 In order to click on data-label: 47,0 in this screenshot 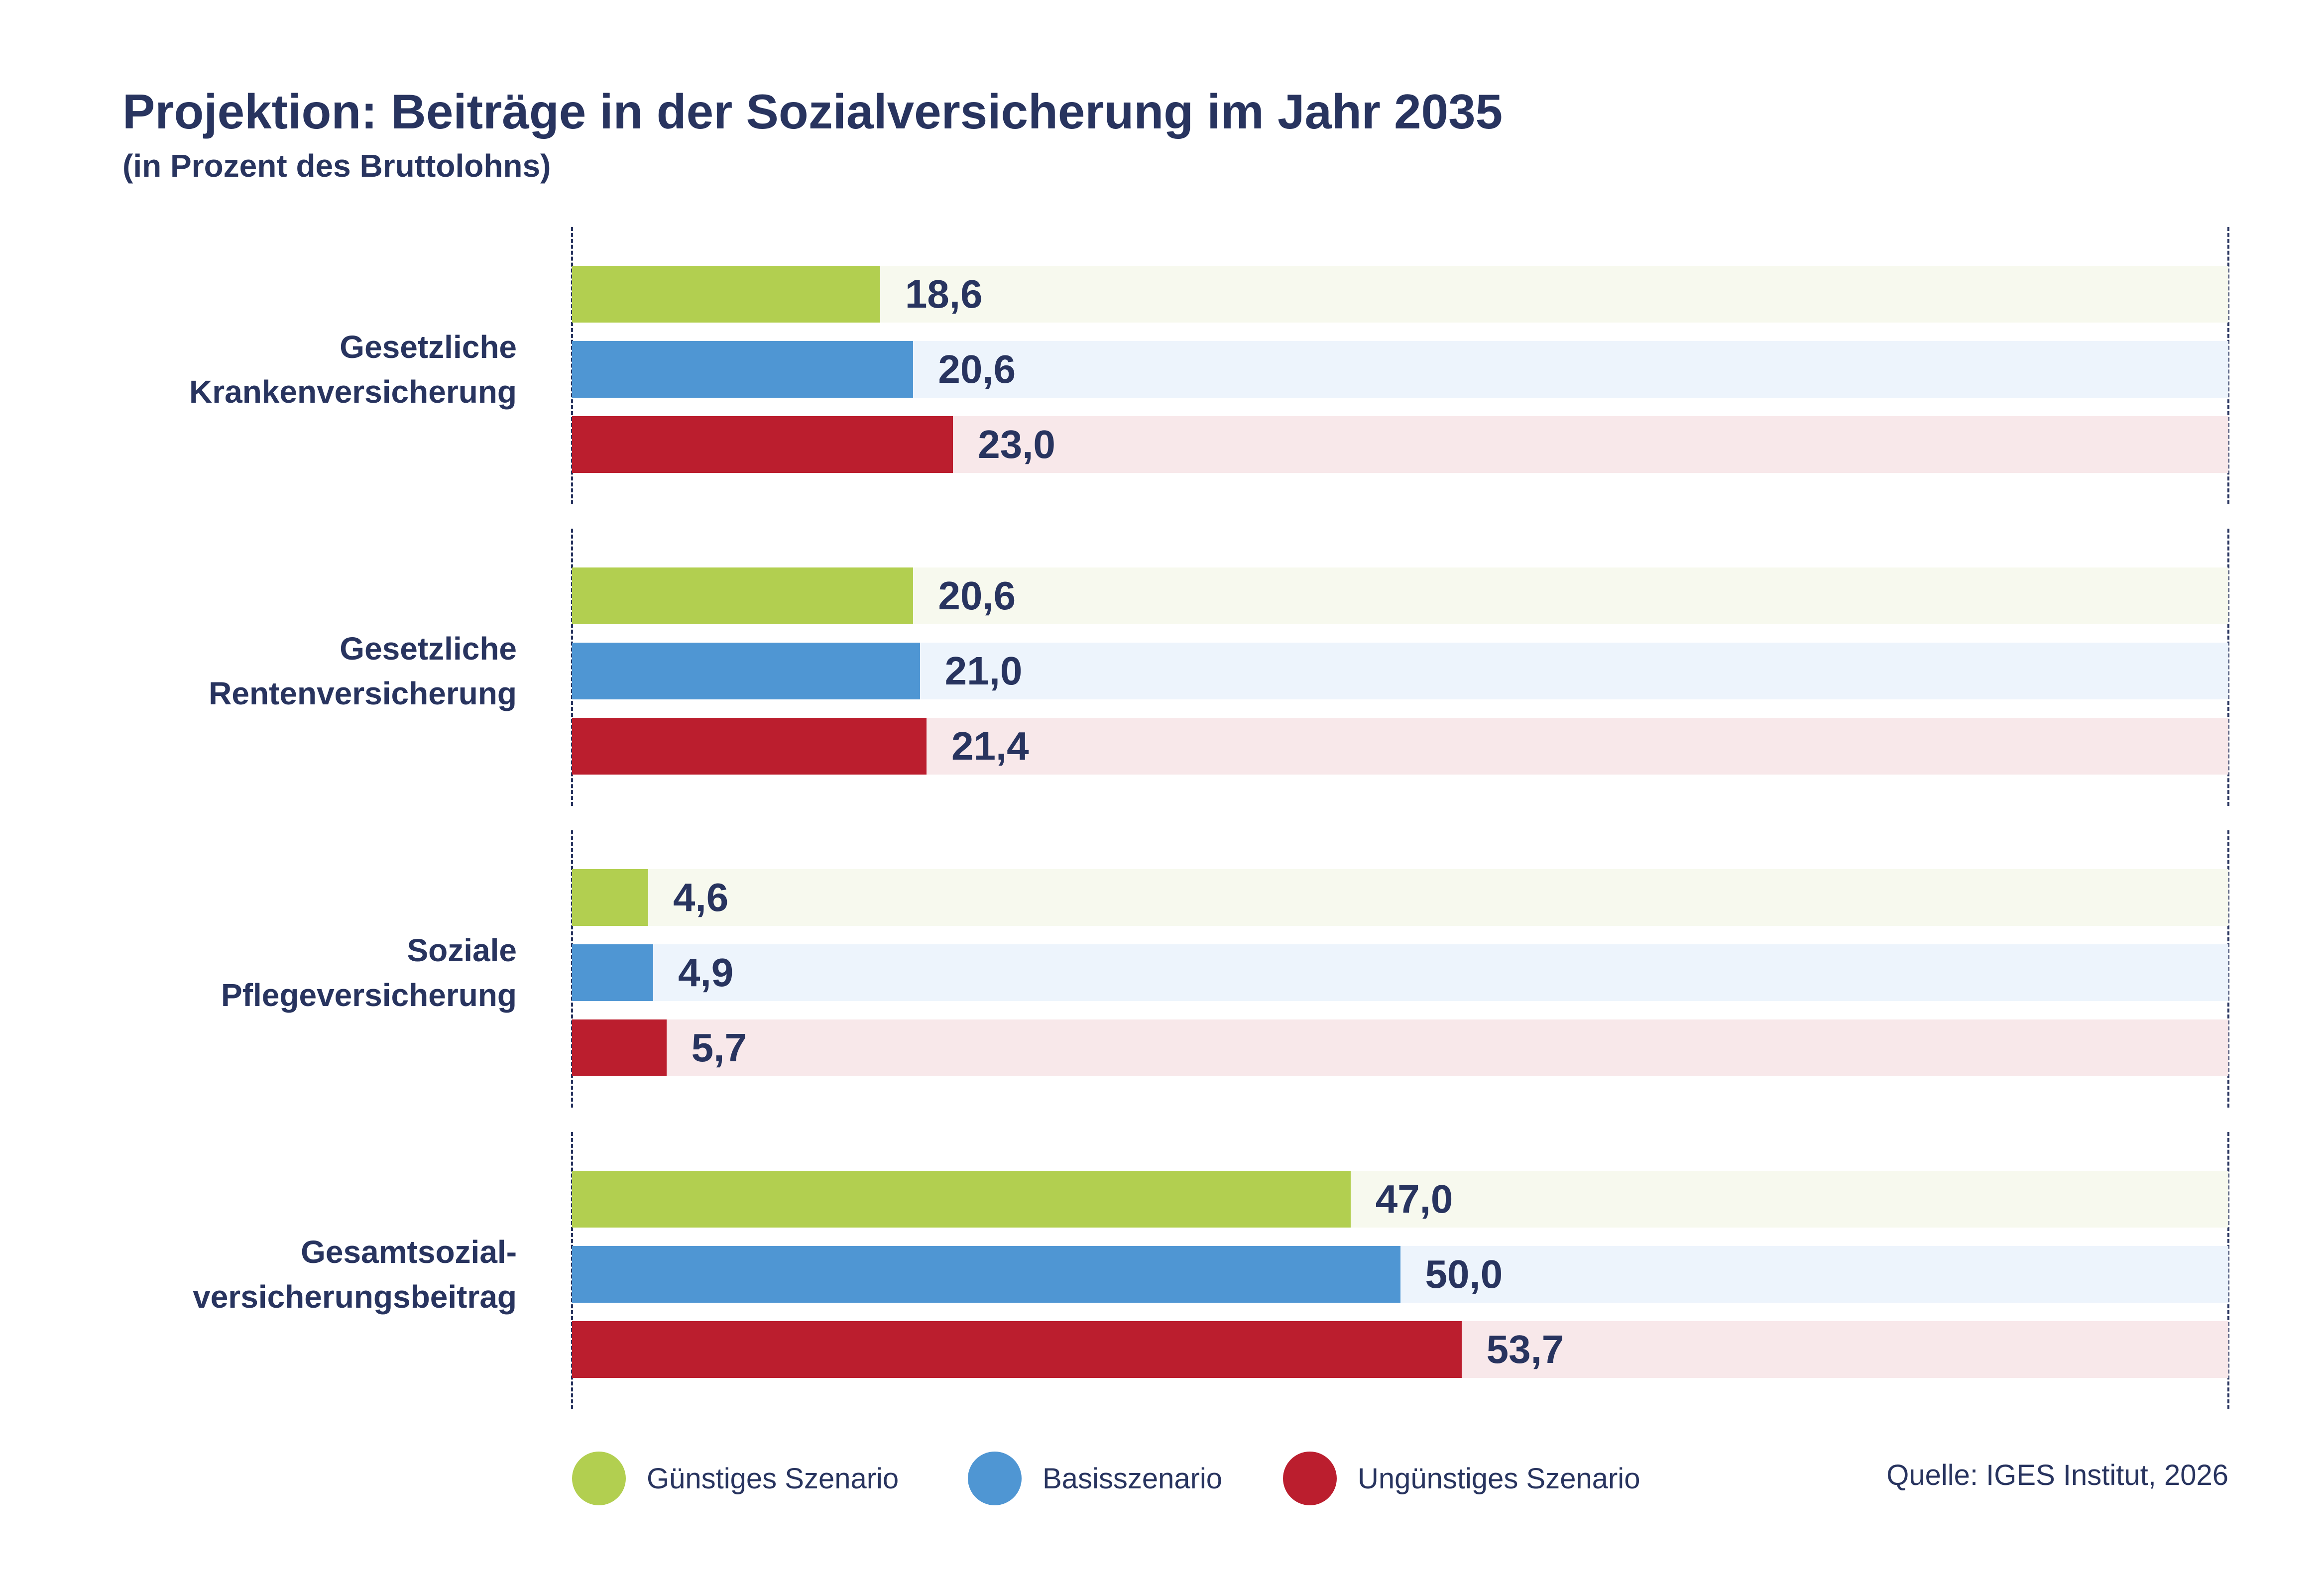, I will do `click(1414, 1199)`.